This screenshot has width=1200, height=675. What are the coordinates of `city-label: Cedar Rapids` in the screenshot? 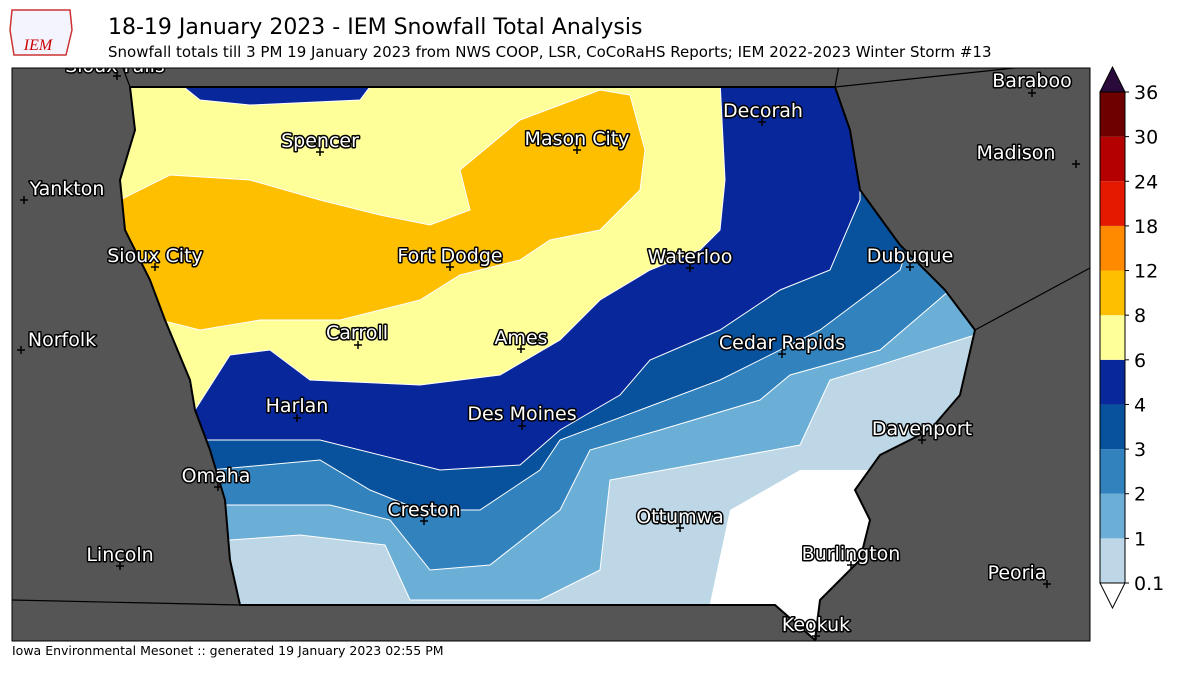 It's located at (782, 343).